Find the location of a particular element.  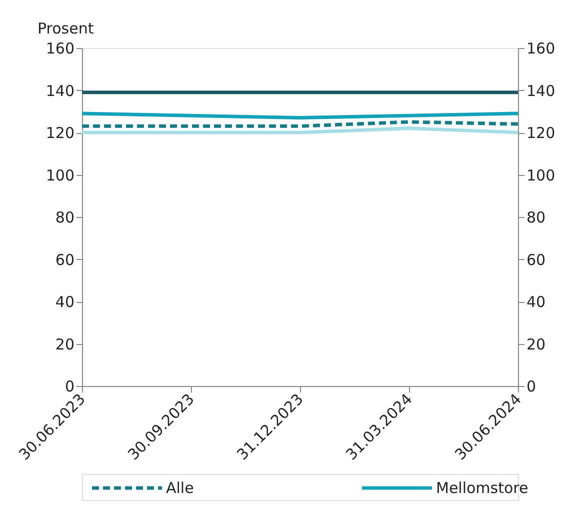

y2-tick-label: 40 is located at coordinates (536, 302).